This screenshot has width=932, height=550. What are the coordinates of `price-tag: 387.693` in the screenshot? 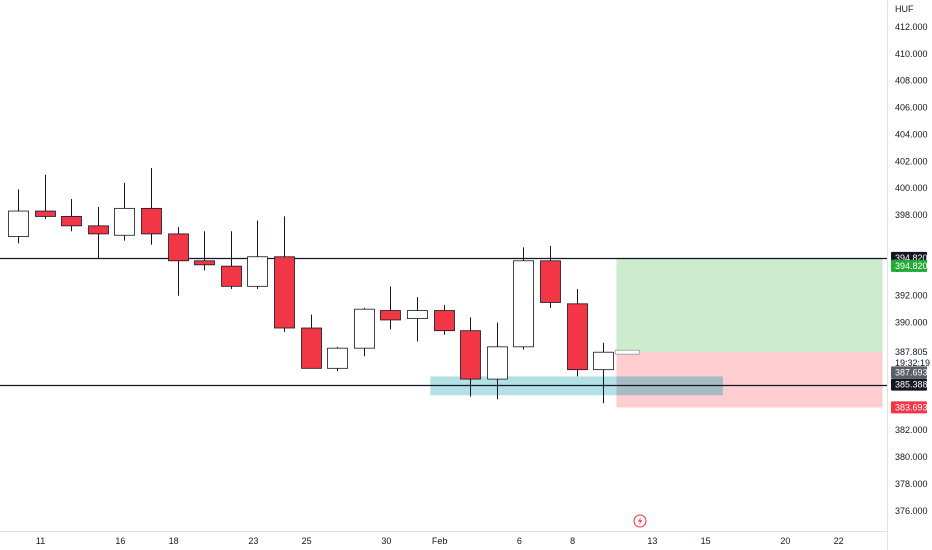 It's located at (909, 372).